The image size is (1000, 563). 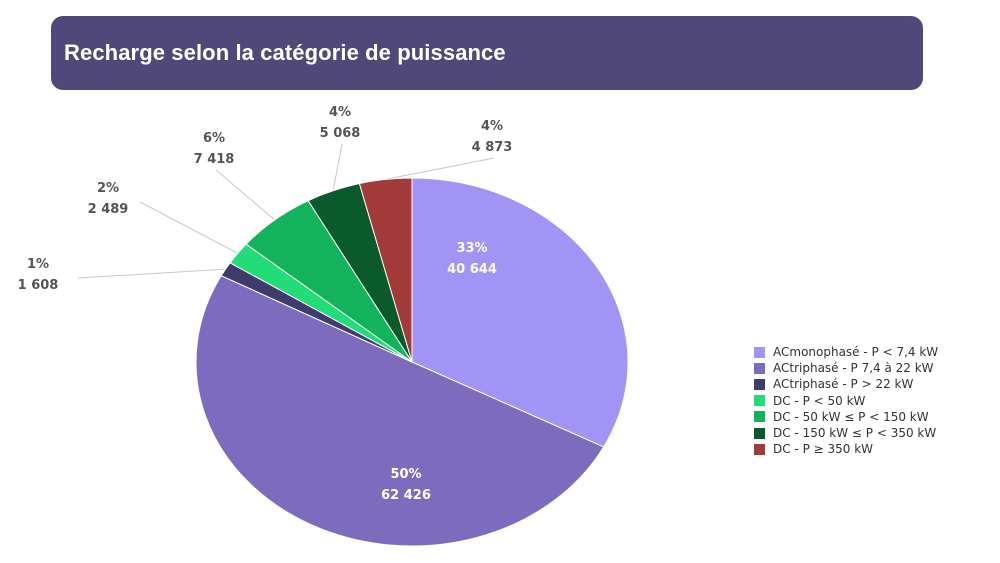 I want to click on legend-label: DC - 150 kW ≤ P < 350 kW, so click(x=855, y=433).